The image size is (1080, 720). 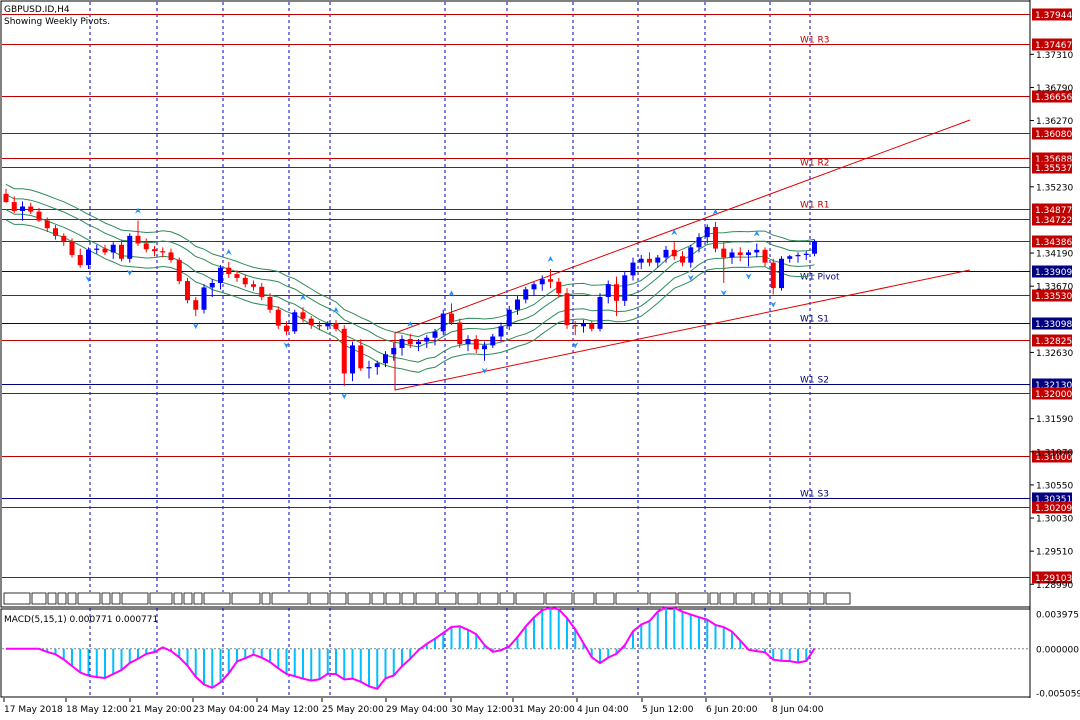 I want to click on level-price-label: 1.35688, so click(x=1053, y=160).